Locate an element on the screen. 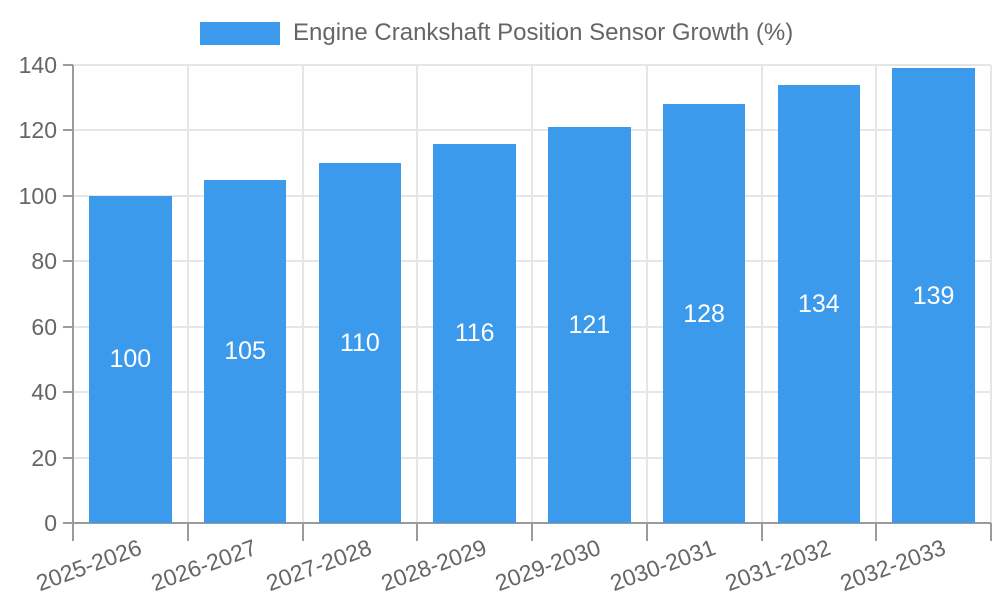 This screenshot has width=1000, height=600. x-axis-label: 2030-2031 is located at coordinates (663, 565).